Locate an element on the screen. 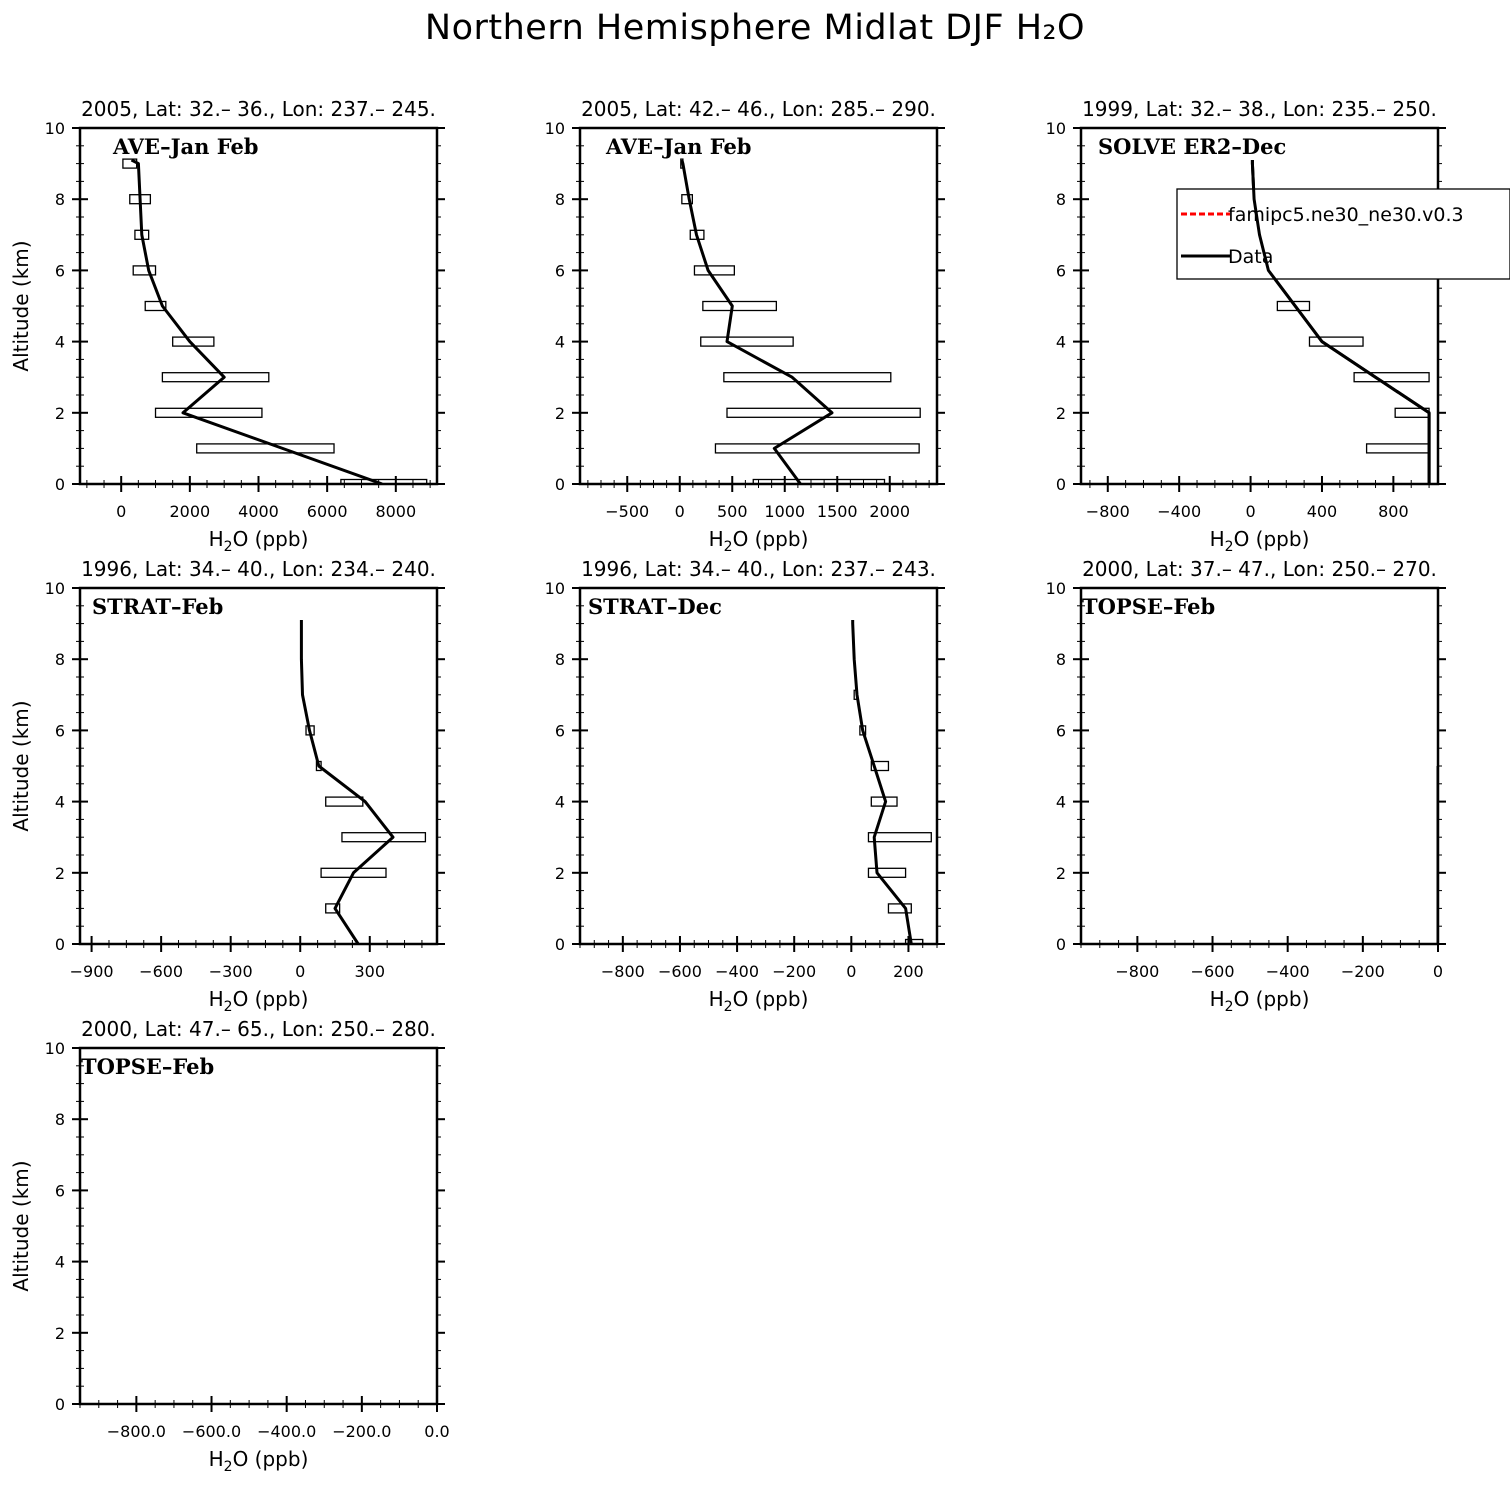 Image resolution: width=1510 pixels, height=1510 pixels. legend-model-label: famipc5.ne30_ne30.v0.3 is located at coordinates (1346, 215).